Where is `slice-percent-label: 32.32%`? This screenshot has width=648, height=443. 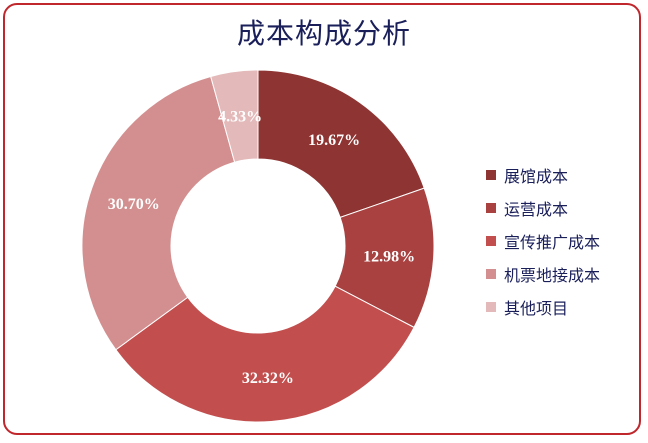 slice-percent-label: 32.32% is located at coordinates (268, 378).